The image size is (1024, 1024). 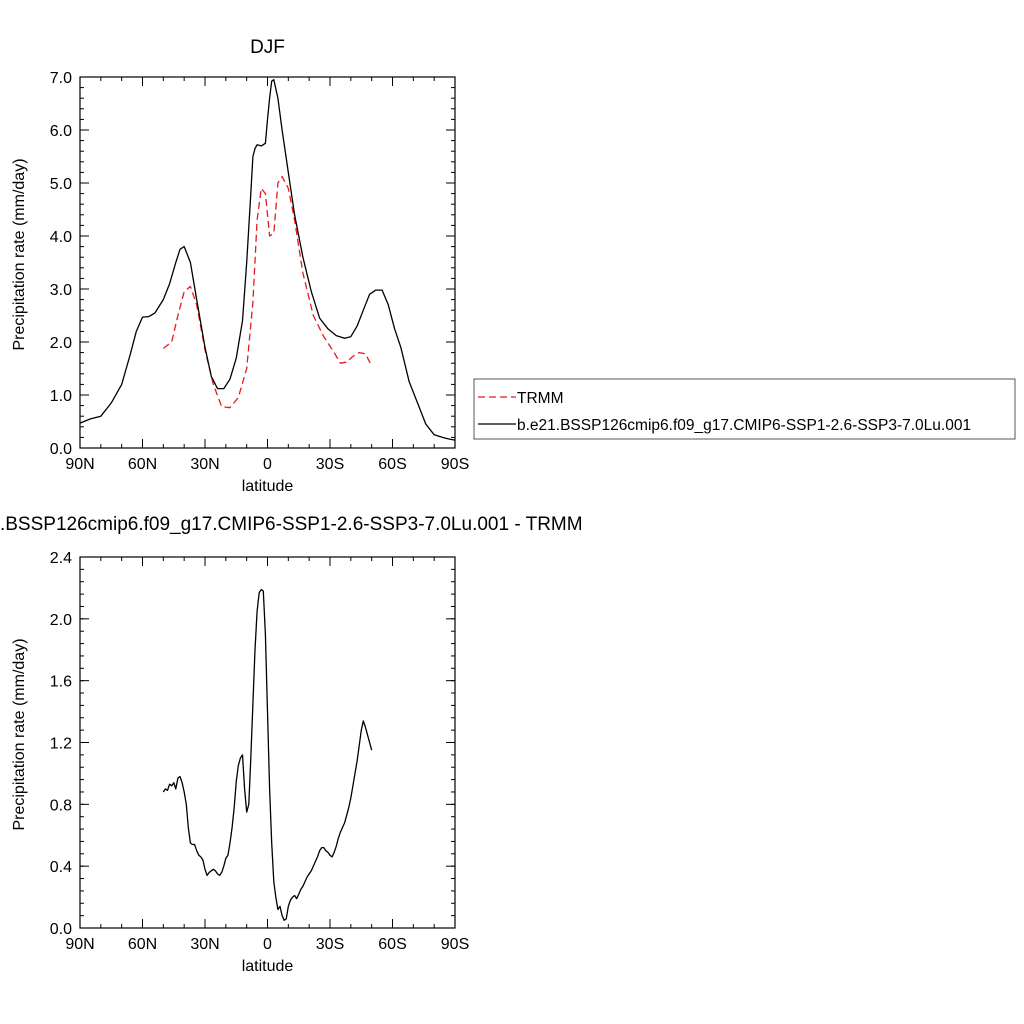 I want to click on y-tick-label: 1.2, so click(x=61, y=744).